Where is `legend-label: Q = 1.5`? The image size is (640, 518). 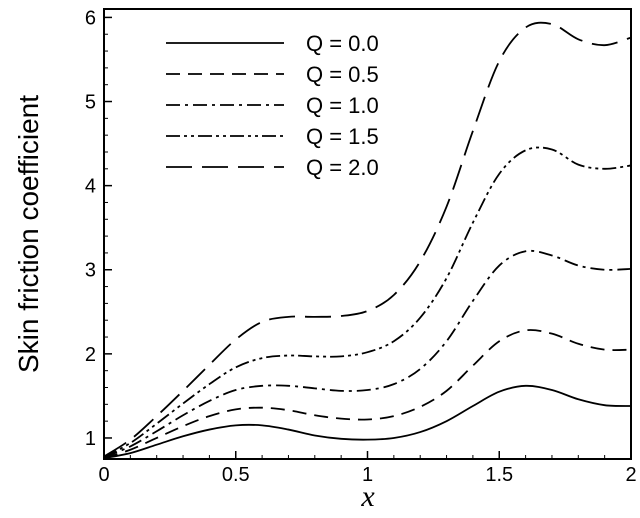 legend-label: Q = 1.5 is located at coordinates (342, 136).